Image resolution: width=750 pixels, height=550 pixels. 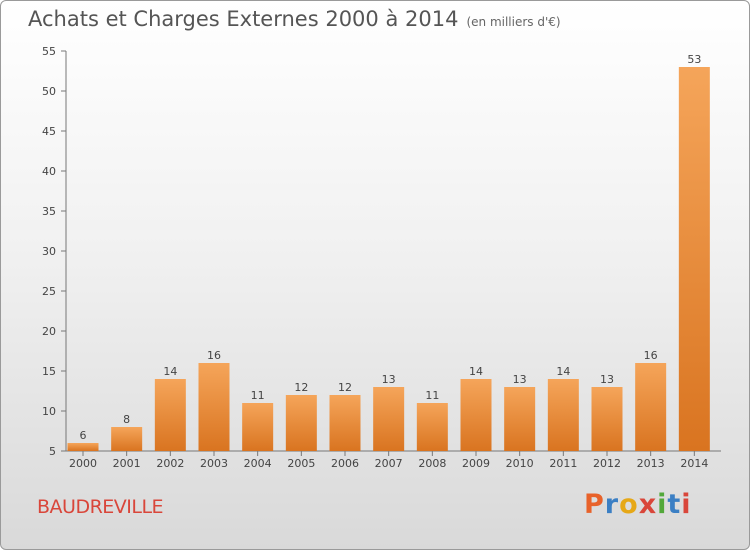 What do you see at coordinates (674, 504) in the screenshot?
I see `logo-letter: t` at bounding box center [674, 504].